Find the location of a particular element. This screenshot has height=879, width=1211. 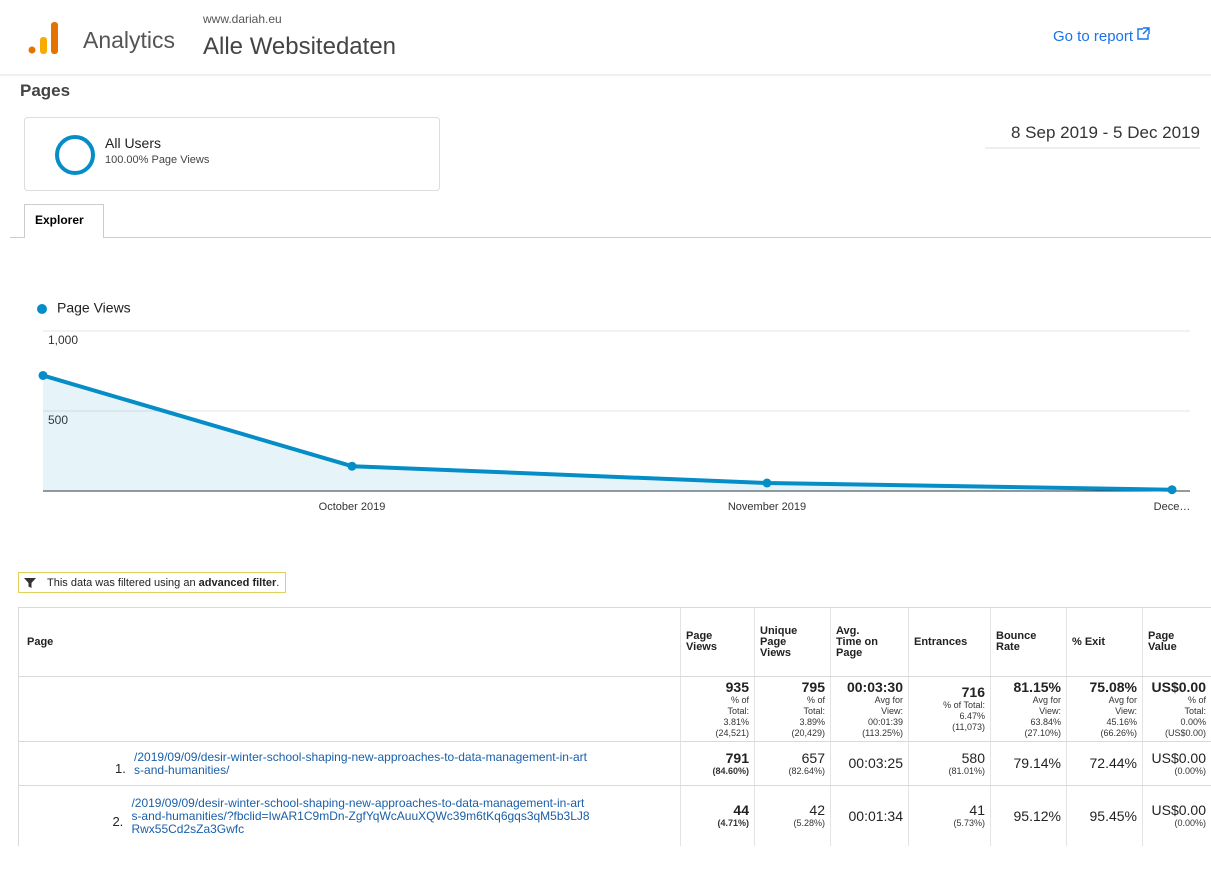

table-cell: 716% of Total: 6.47% (11,073) is located at coordinates (949, 709).